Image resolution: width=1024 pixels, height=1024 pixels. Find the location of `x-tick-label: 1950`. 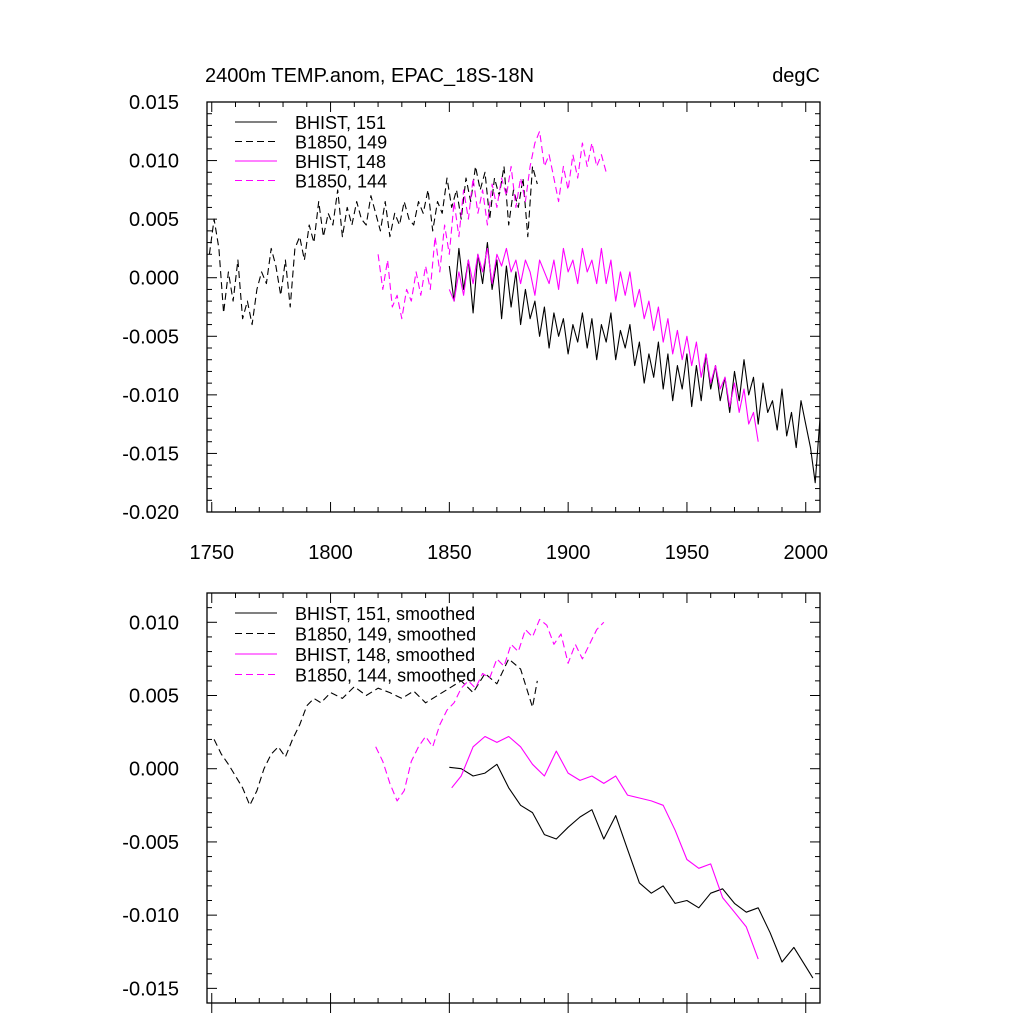

x-tick-label: 1950 is located at coordinates (687, 553).